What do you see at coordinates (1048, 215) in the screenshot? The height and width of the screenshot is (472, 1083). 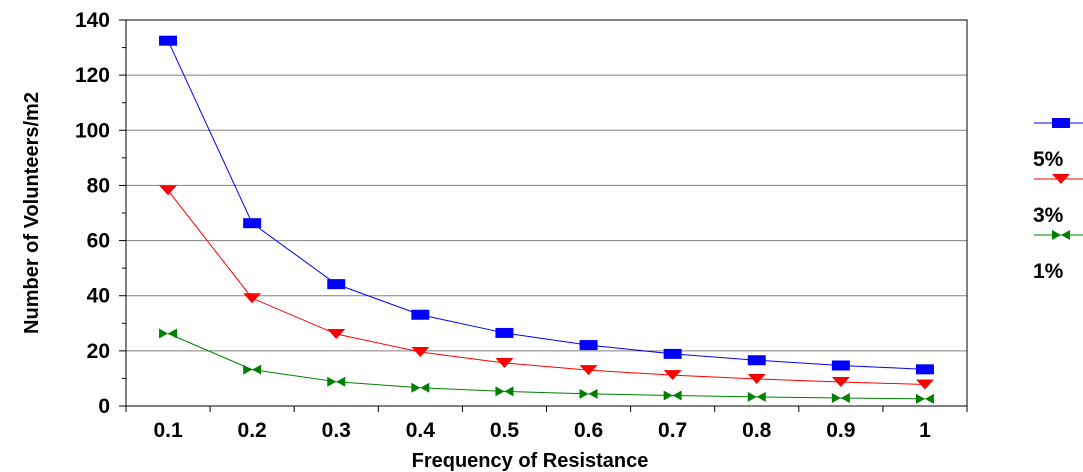 I see `legend-label: 3%` at bounding box center [1048, 215].